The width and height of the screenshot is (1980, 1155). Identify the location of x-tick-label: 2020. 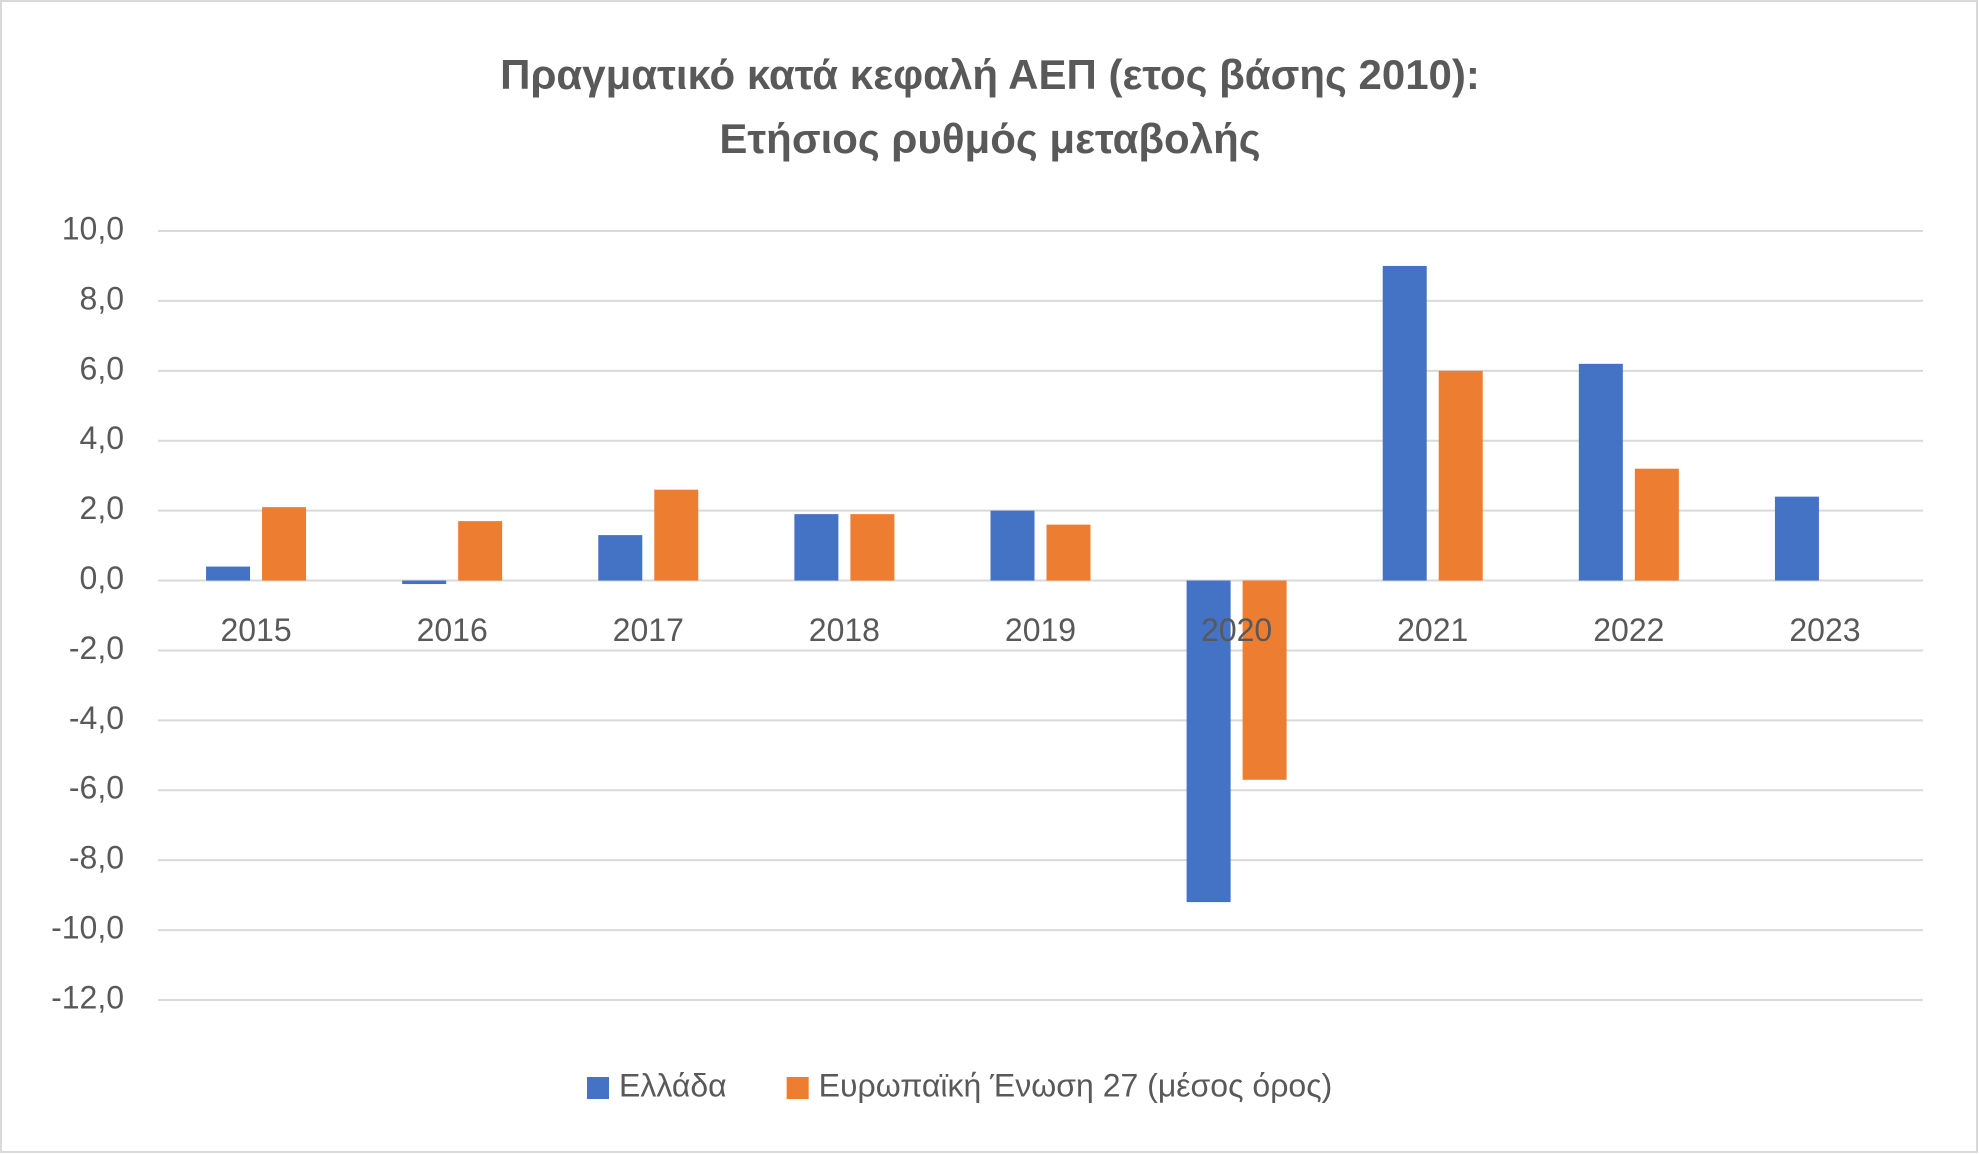
(1236, 630).